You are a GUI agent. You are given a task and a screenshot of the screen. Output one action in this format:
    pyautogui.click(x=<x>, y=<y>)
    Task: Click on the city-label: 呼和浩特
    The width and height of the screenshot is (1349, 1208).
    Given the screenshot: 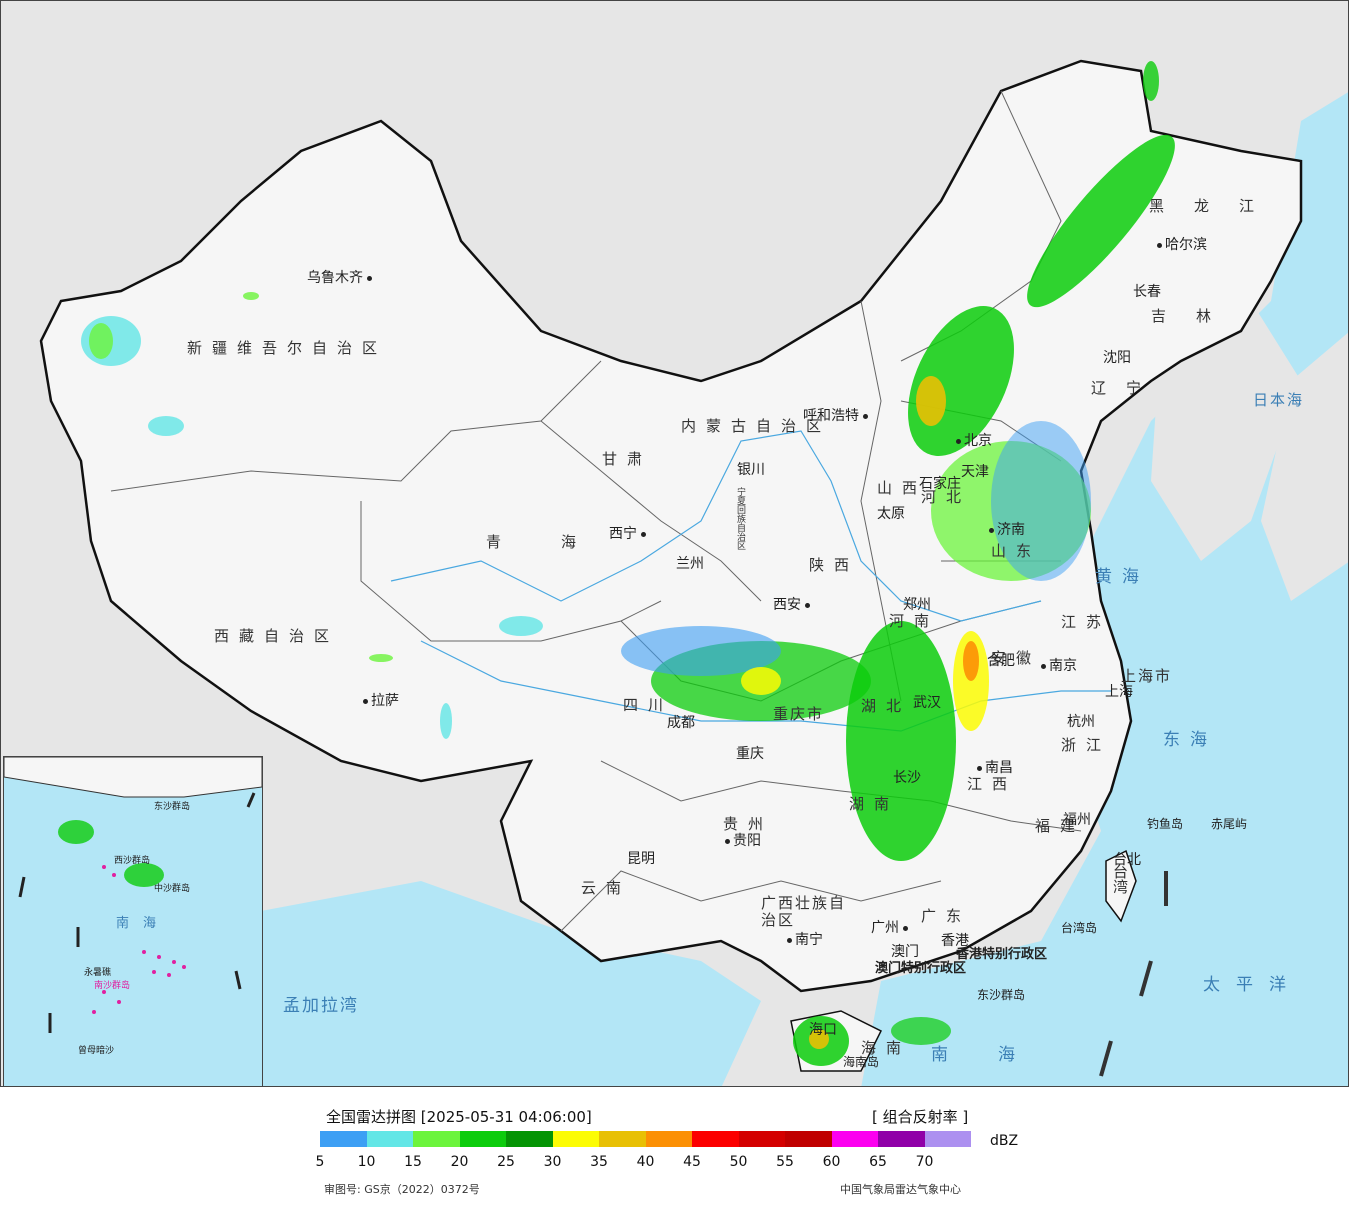 What is the action you would take?
    pyautogui.click(x=837, y=416)
    